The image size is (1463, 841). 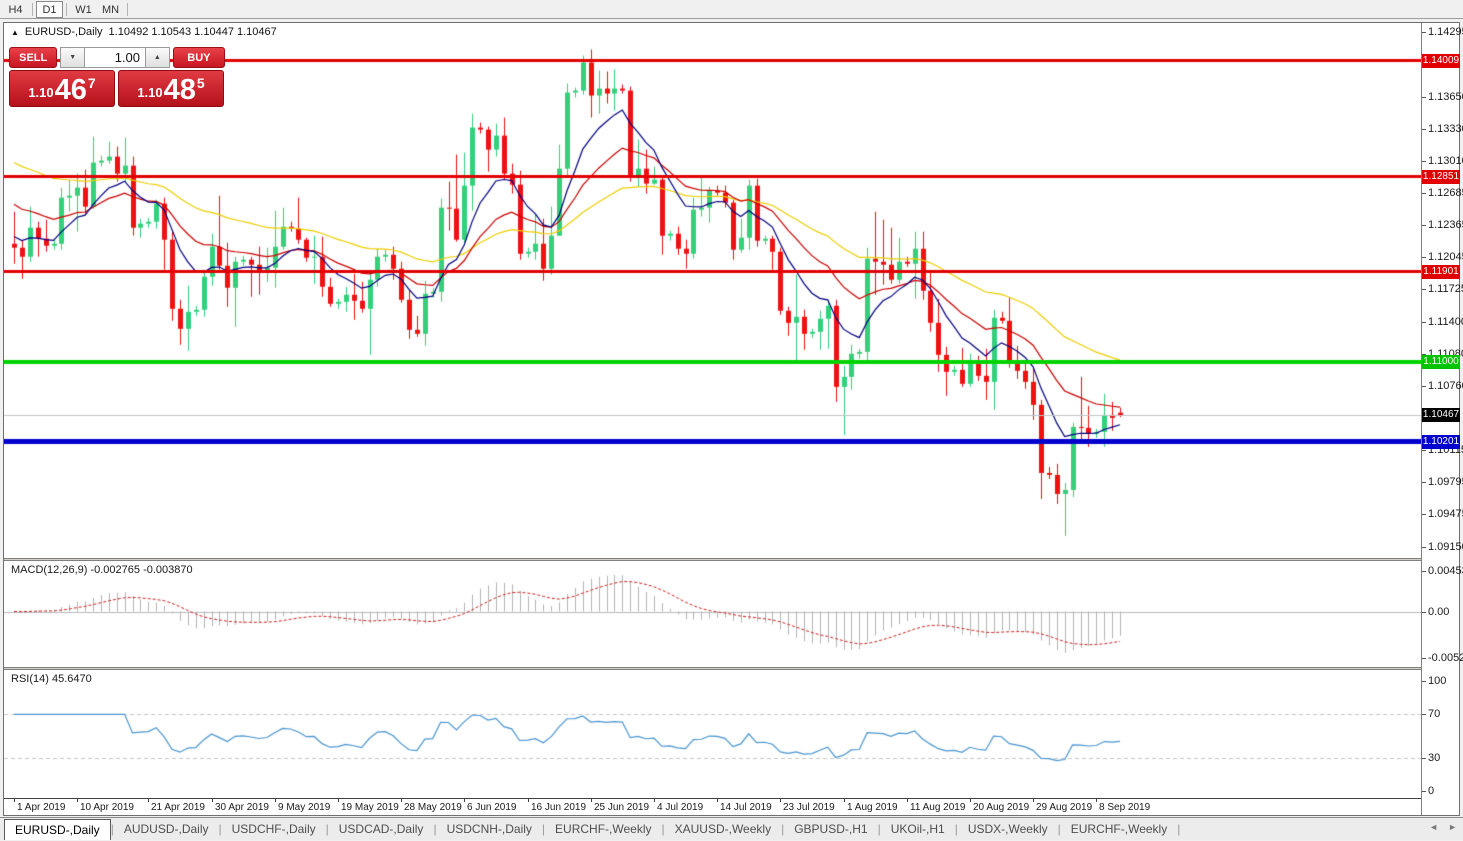 I want to click on tab-scroll-right-icon: ►, so click(x=1452, y=827).